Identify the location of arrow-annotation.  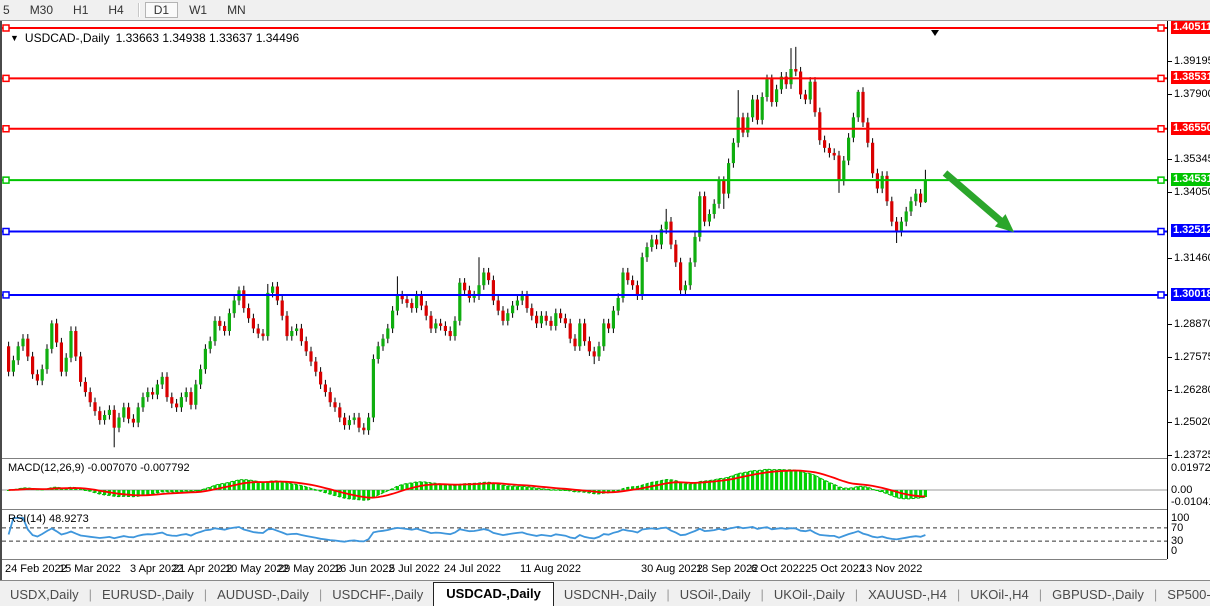
(978, 201).